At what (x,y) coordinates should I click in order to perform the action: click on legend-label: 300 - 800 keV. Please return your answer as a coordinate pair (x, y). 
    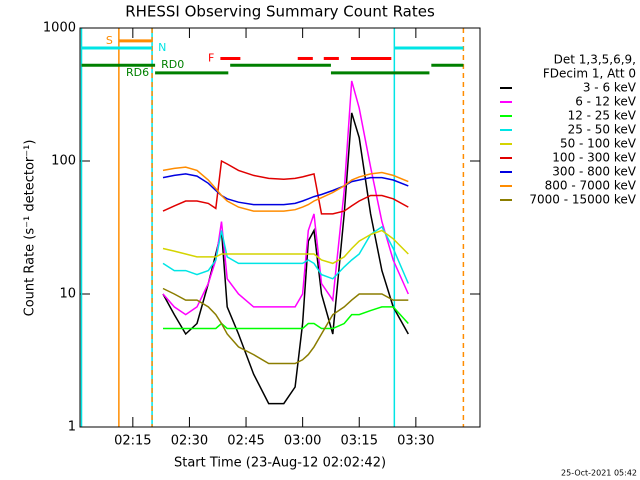
    Looking at the image, I should click on (594, 172).